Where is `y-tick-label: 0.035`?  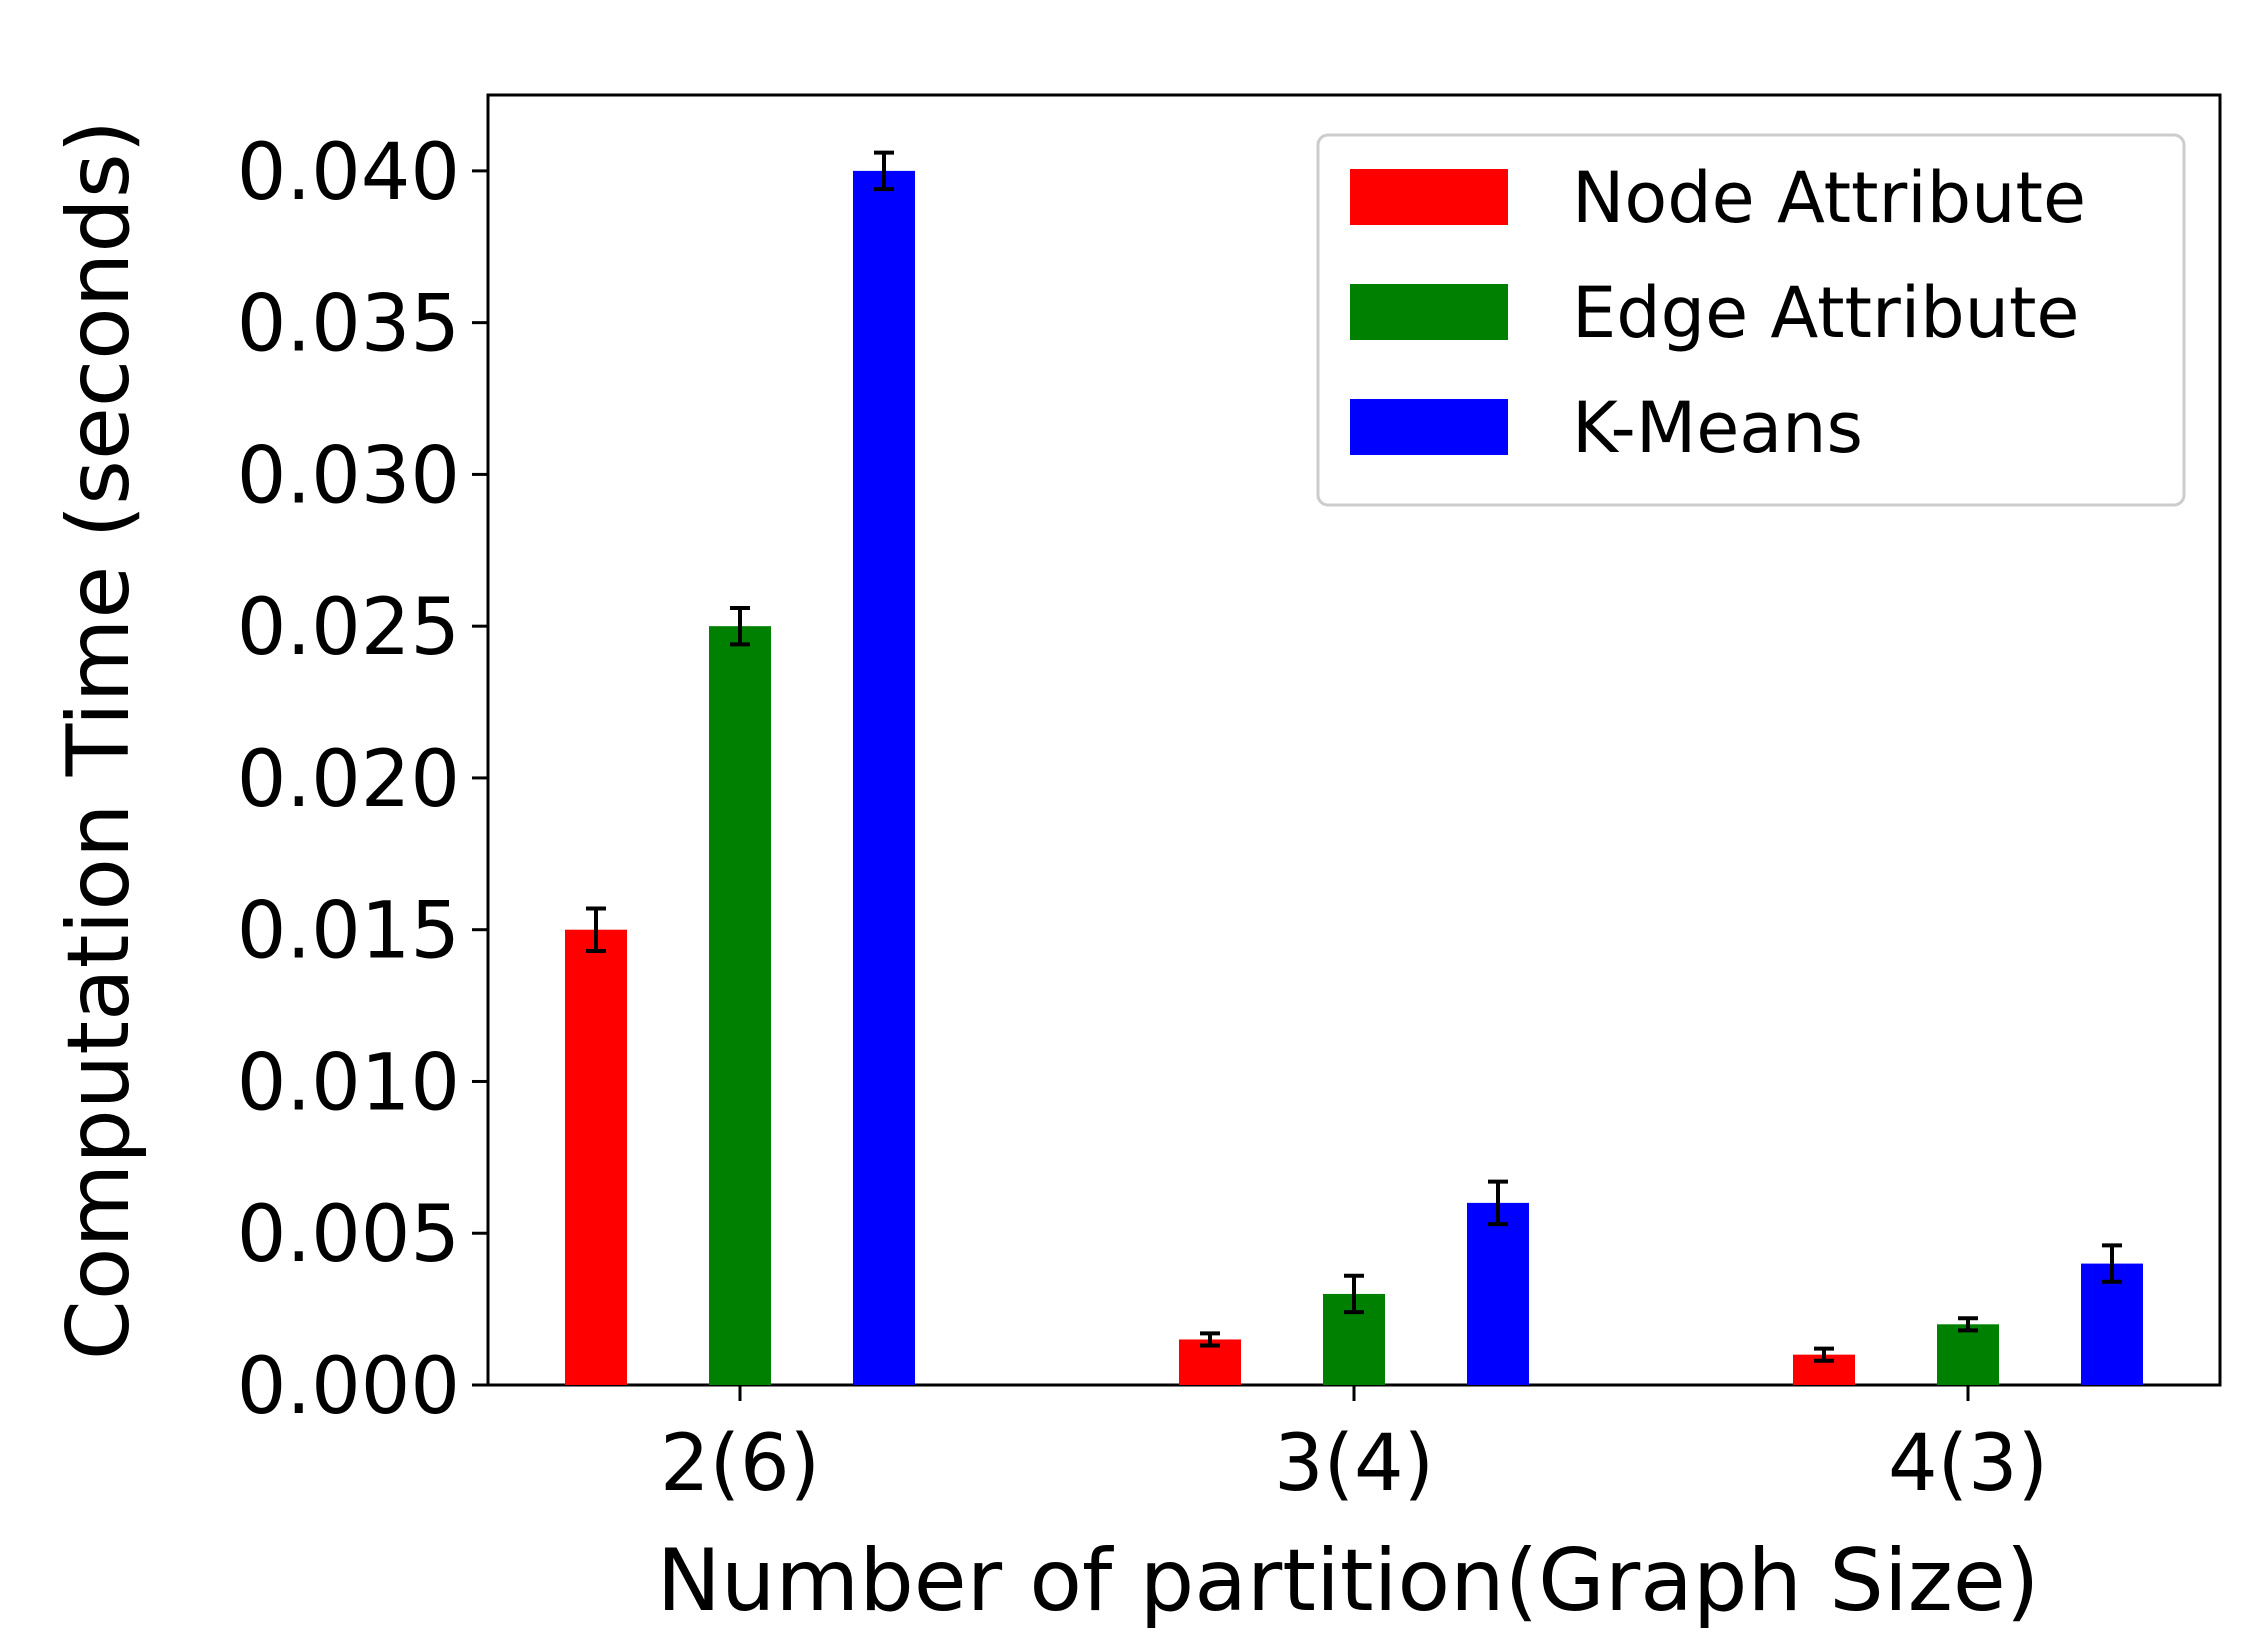 y-tick-label: 0.035 is located at coordinates (348, 325).